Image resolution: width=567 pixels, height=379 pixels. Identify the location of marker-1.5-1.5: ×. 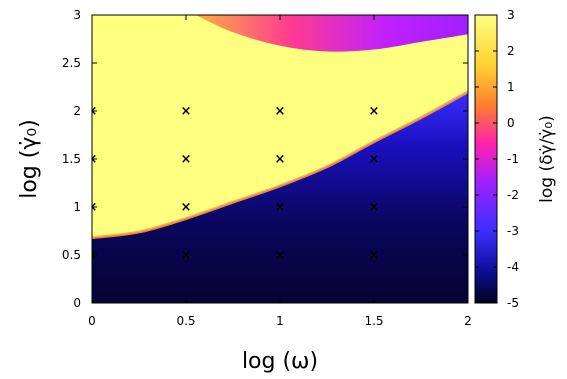
(374, 159).